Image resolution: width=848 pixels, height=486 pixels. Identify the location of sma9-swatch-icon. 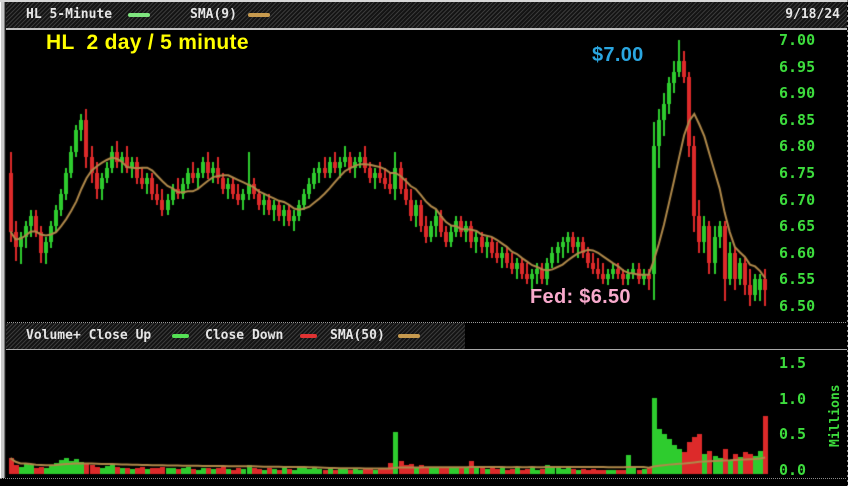
(259, 15).